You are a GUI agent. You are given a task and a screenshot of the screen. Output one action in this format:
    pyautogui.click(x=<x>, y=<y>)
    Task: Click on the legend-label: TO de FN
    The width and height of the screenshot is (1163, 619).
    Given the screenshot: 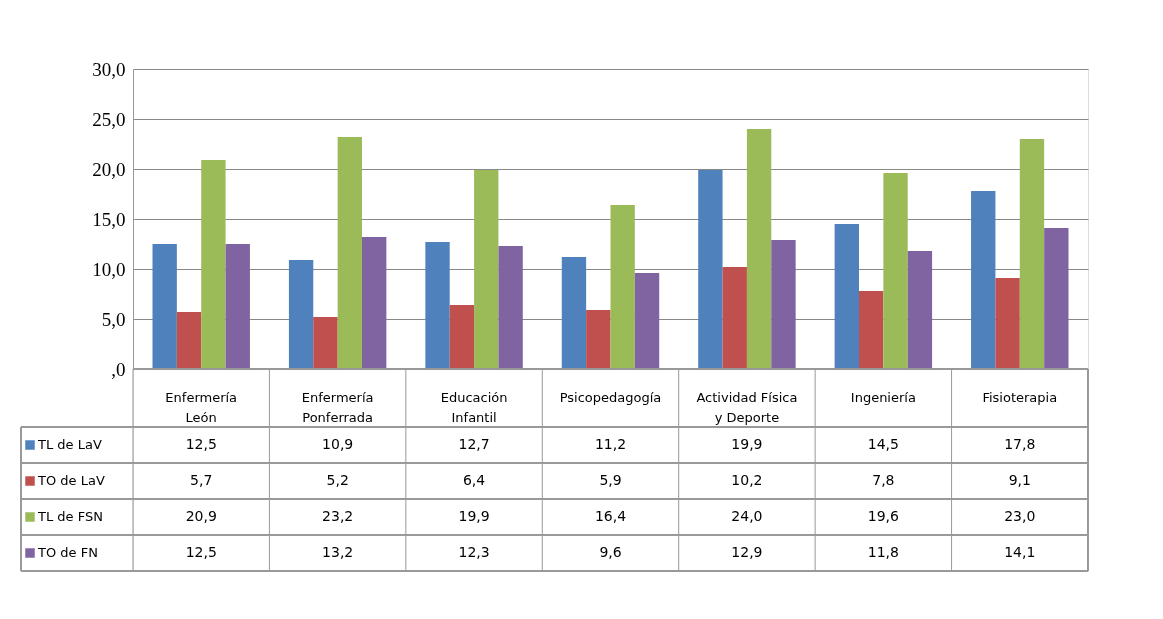 What is the action you would take?
    pyautogui.click(x=67, y=552)
    